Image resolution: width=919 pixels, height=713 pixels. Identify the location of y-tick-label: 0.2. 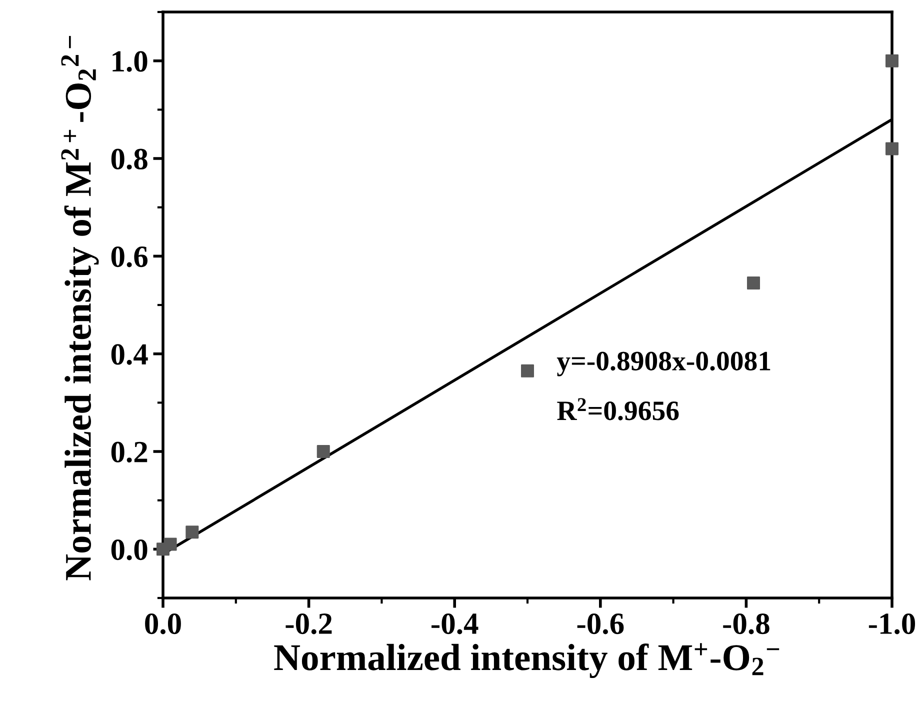
(129, 452).